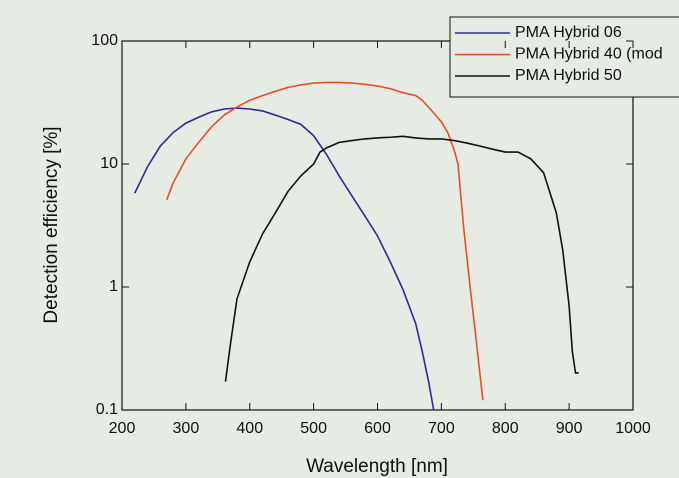 The height and width of the screenshot is (478, 679). What do you see at coordinates (505, 428) in the screenshot?
I see `x-tick-label: 800` at bounding box center [505, 428].